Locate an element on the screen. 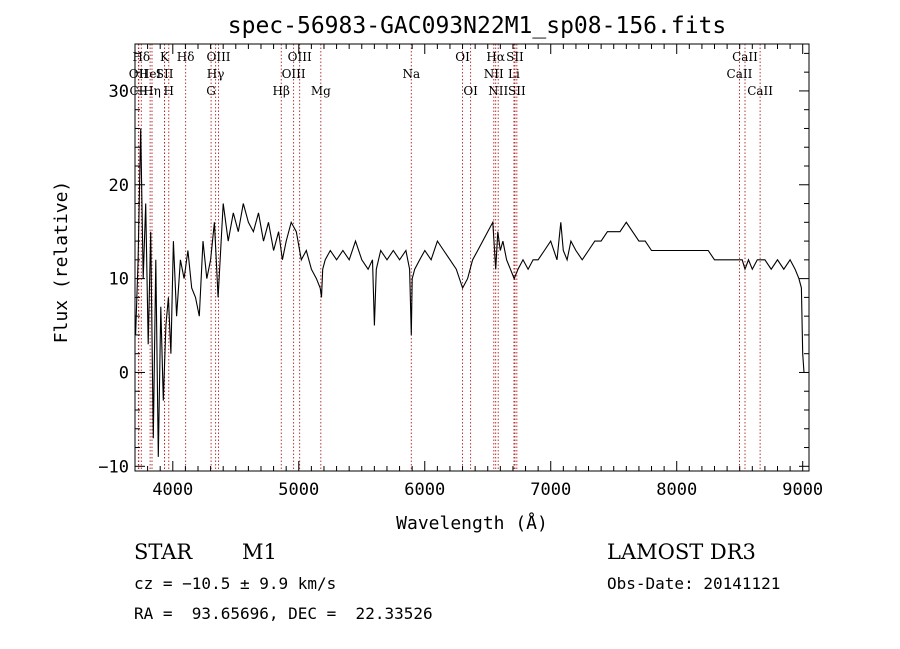 The image size is (900, 649). spectral-line-label: K is located at coordinates (165, 57).